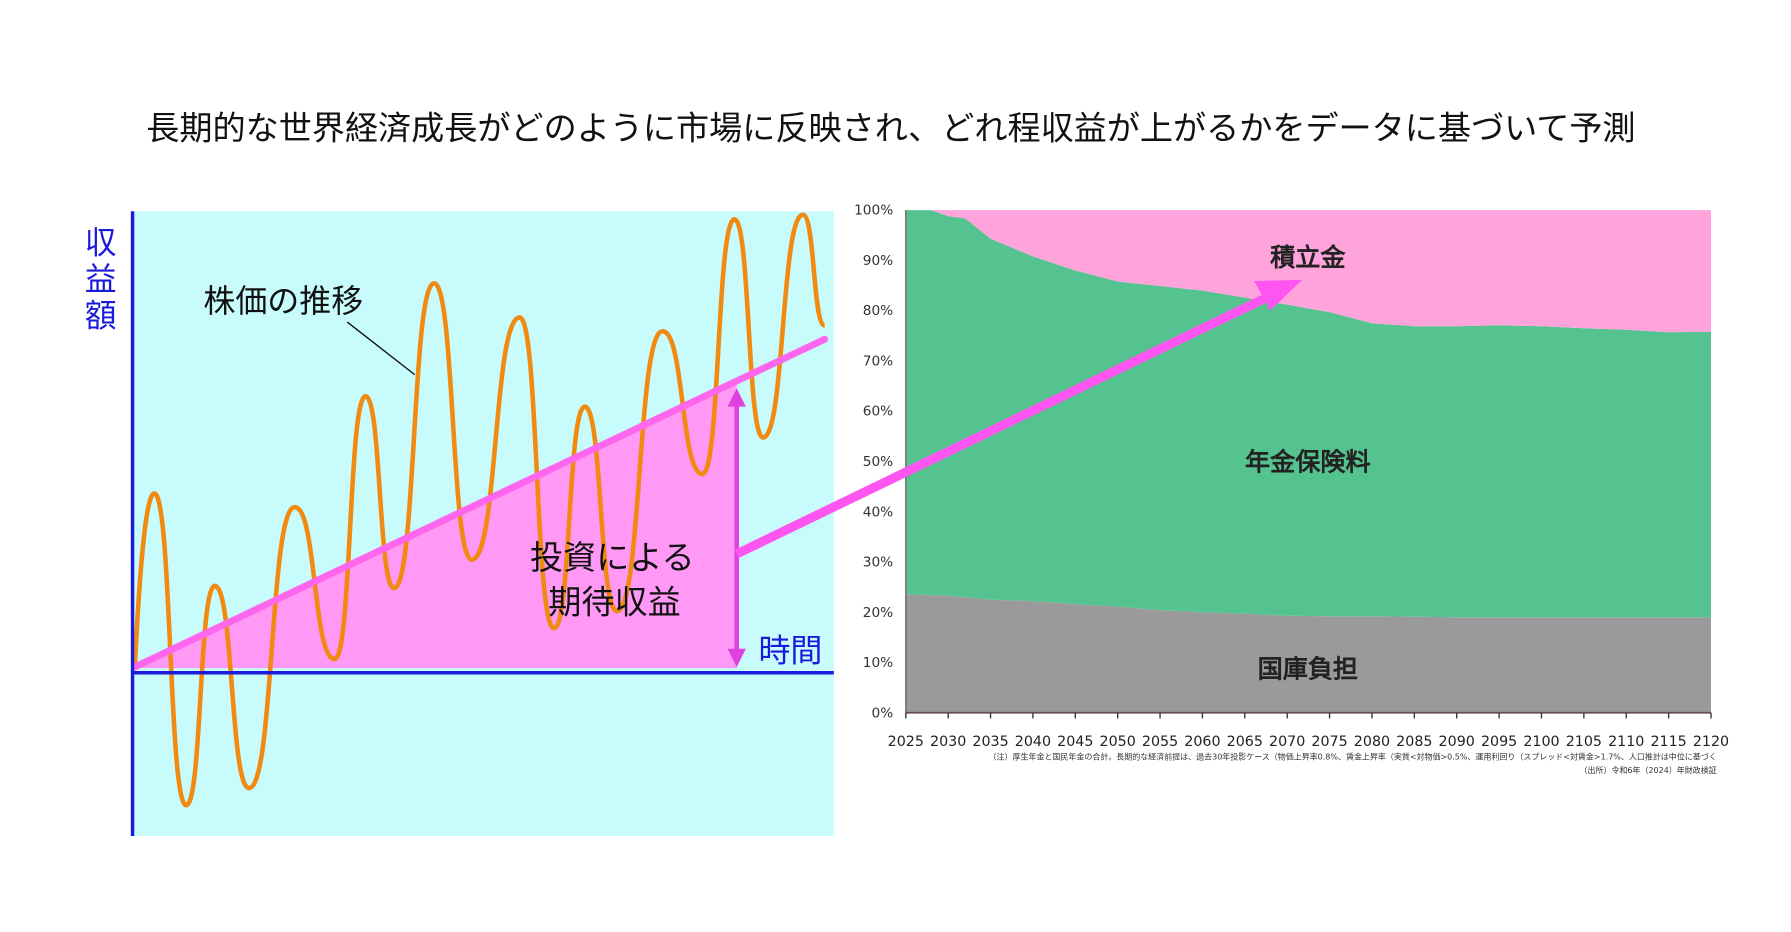  I want to click on x-tick-label: 2095, so click(1499, 742).